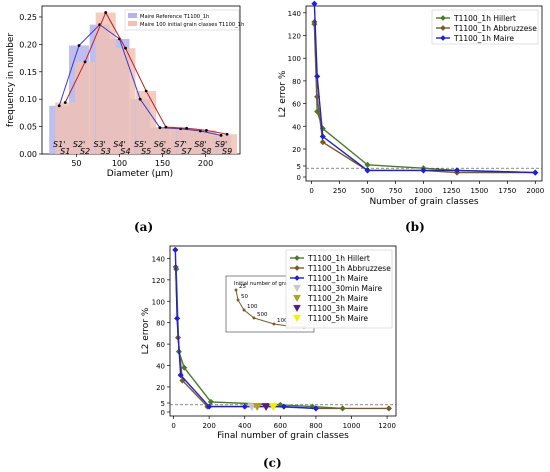 The image size is (550, 472). What do you see at coordinates (242, 287) in the screenshot?
I see `inset-label-0: 25` at bounding box center [242, 287].